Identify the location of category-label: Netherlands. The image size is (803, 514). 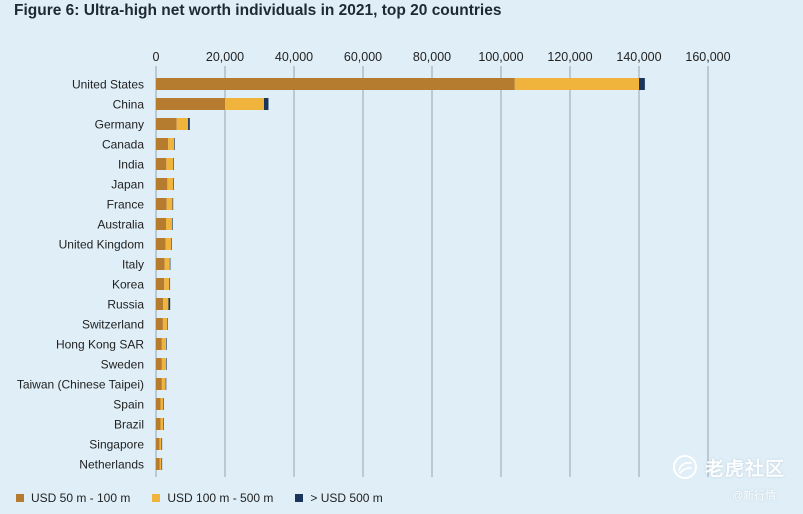
(111, 465).